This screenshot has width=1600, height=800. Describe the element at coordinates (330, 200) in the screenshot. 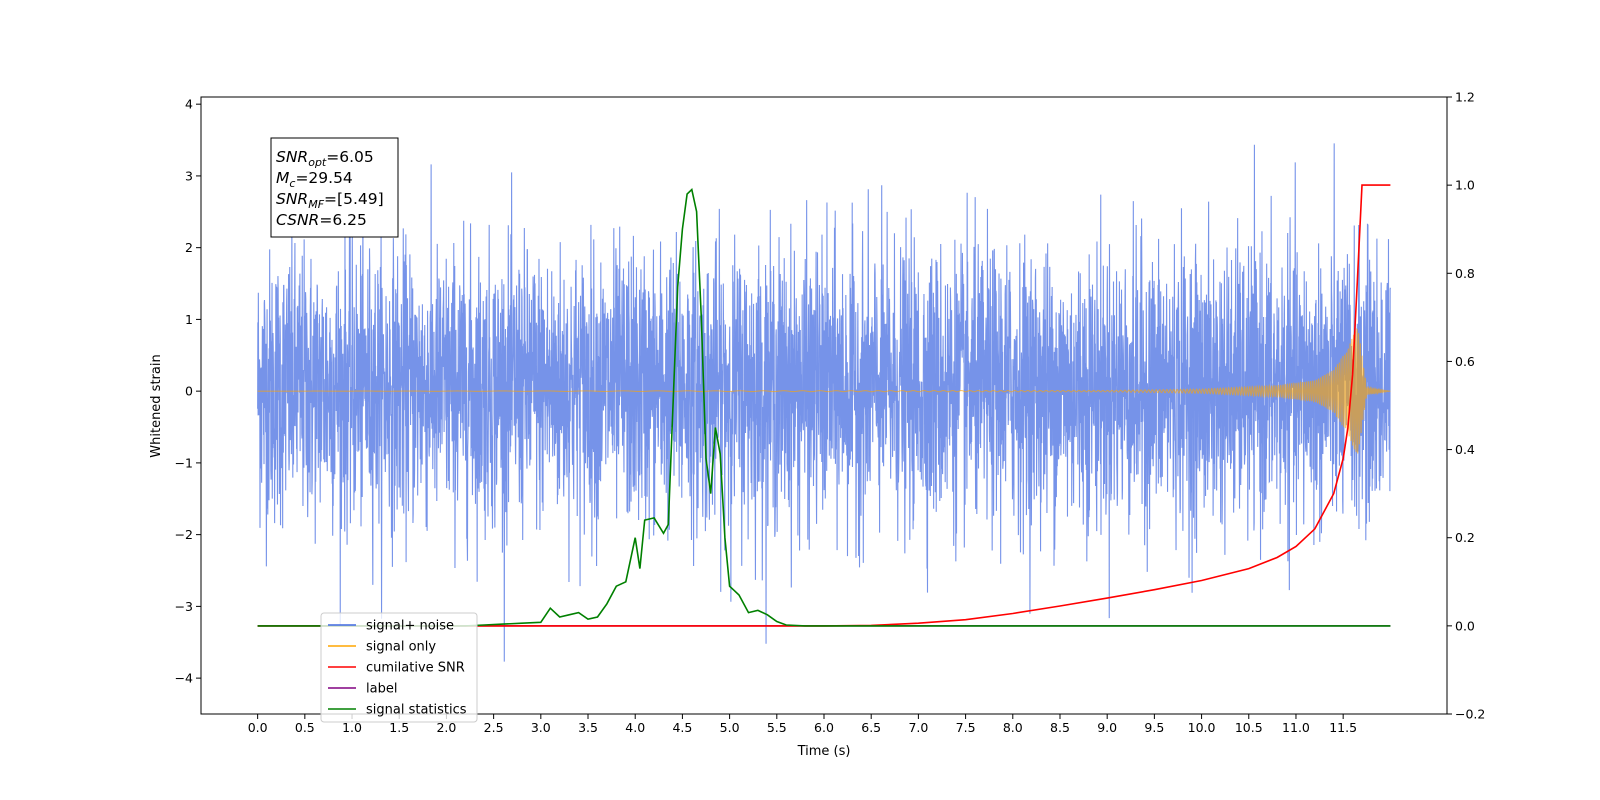

I see `annotation-line: SNRMF=[5.49]` at that location.